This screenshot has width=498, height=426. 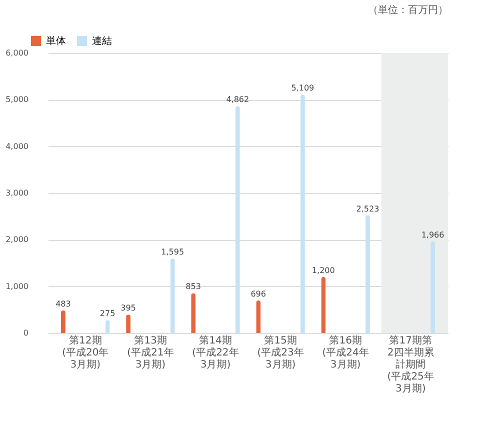 I want to click on data-label: 275, so click(x=108, y=313).